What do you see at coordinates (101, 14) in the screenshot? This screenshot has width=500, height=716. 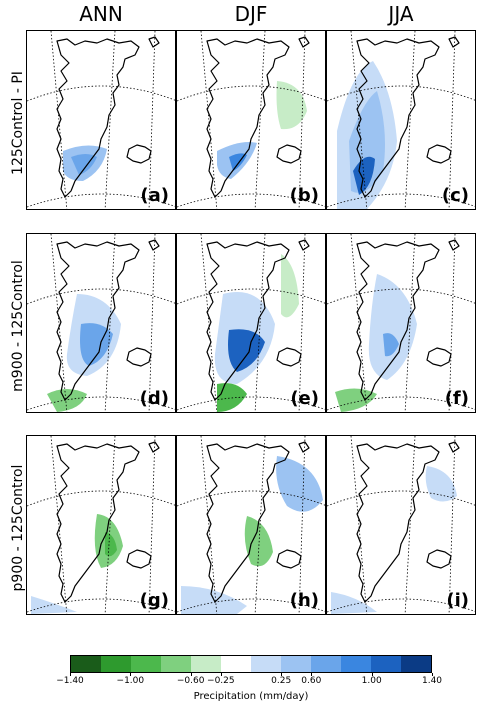 I see `column-title-ann: ANN` at bounding box center [101, 14].